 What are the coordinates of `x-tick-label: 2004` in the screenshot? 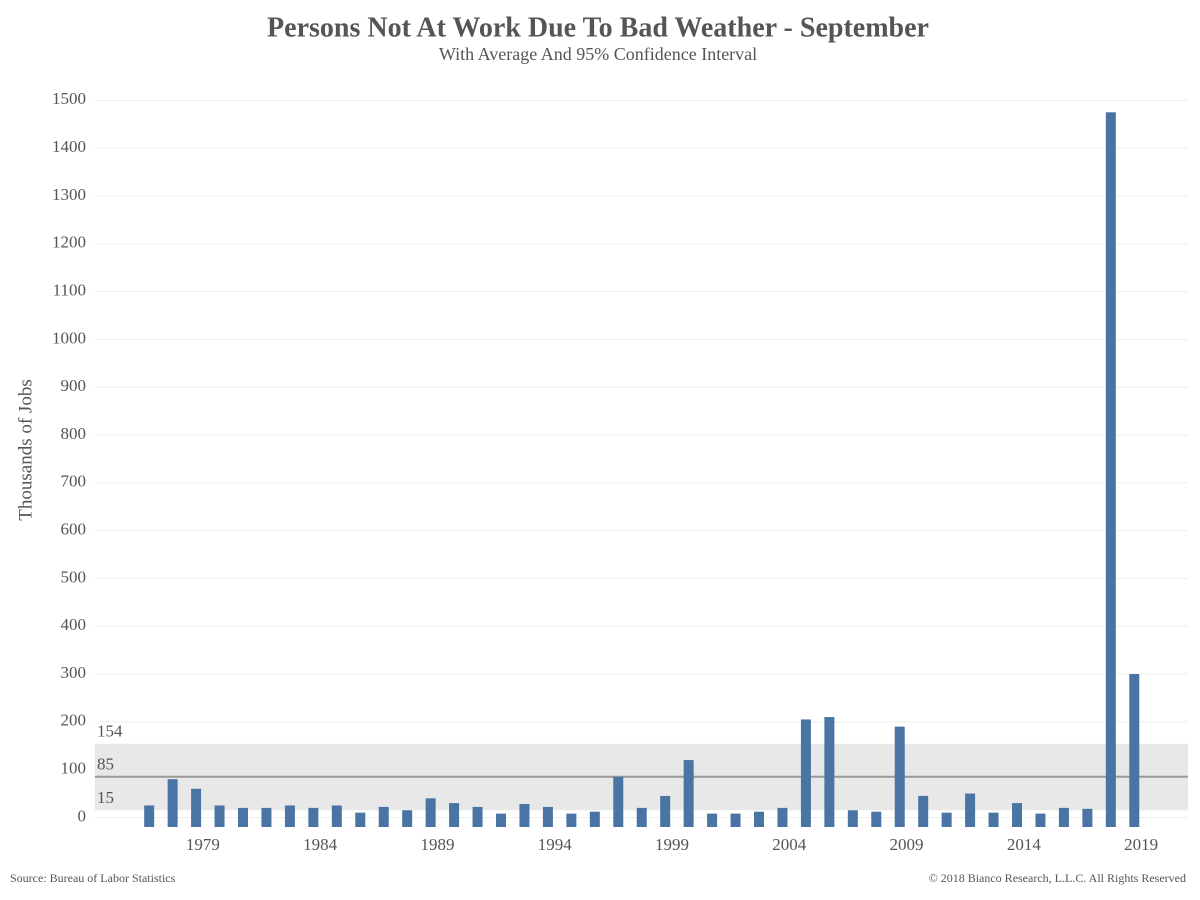 It's located at (789, 844).